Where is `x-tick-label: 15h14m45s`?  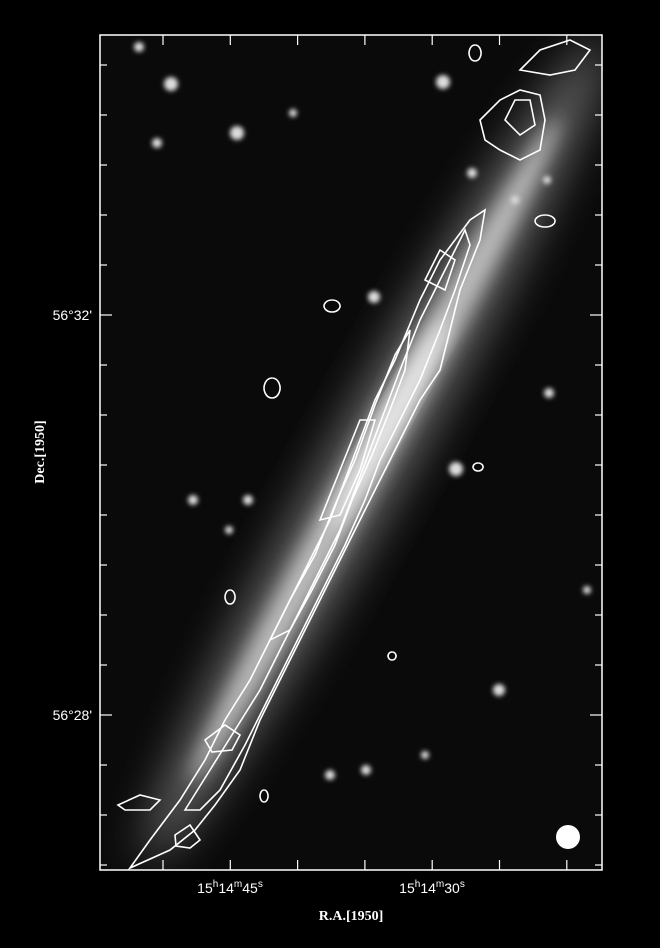 x-tick-label: 15h14m45s is located at coordinates (230, 887).